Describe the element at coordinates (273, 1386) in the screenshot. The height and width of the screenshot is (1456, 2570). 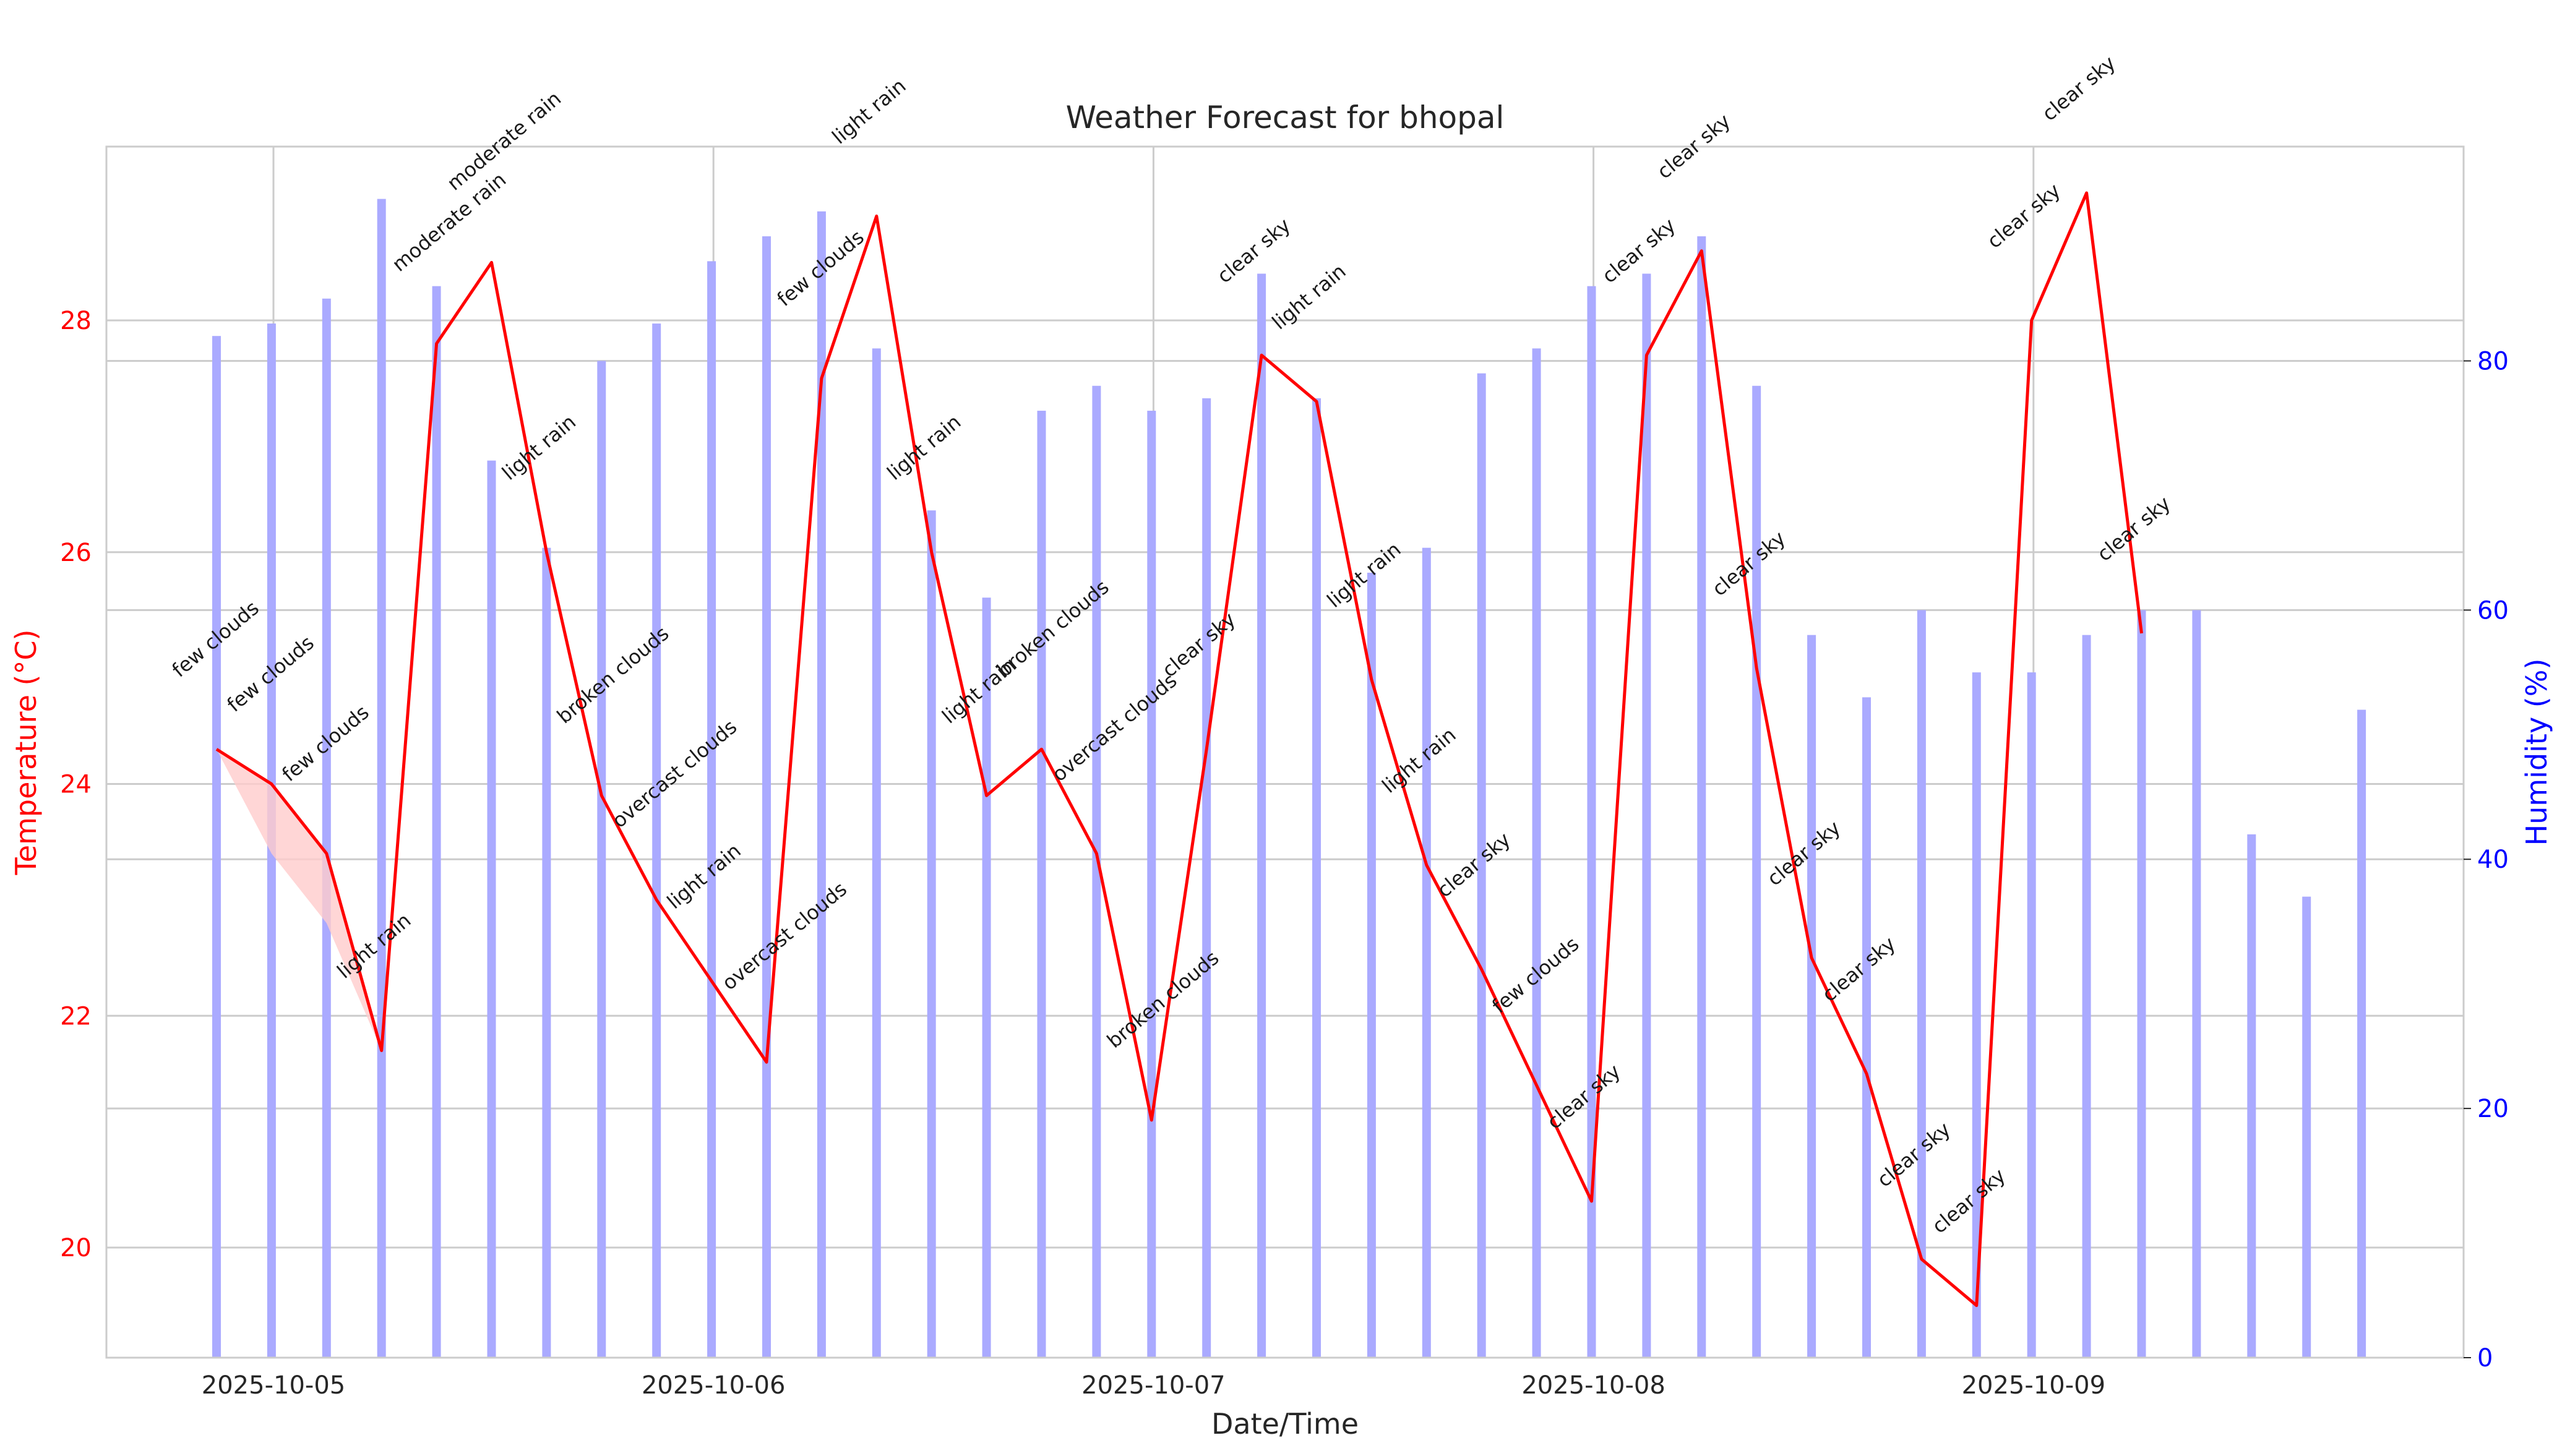
I see `x-tick-label: 2025-10-05` at that location.